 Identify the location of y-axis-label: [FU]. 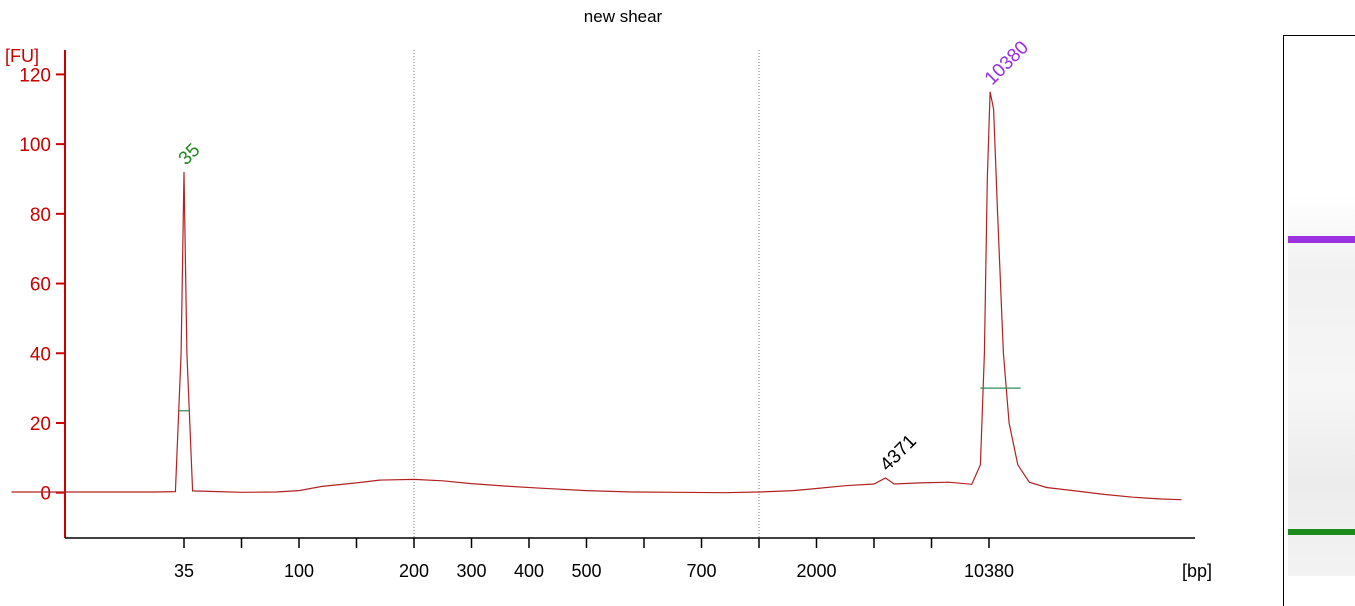
(22, 56).